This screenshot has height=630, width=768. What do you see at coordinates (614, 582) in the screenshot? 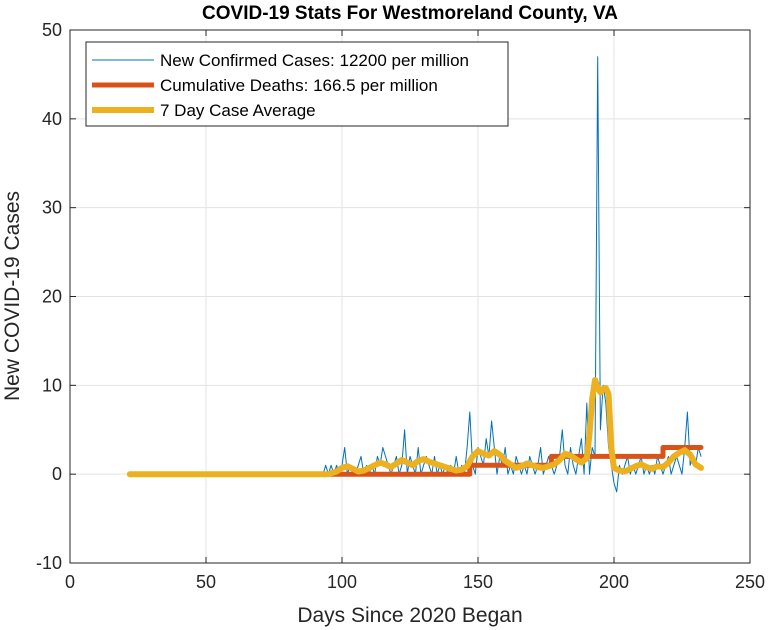
I see `x-tick-label: 200` at bounding box center [614, 582].